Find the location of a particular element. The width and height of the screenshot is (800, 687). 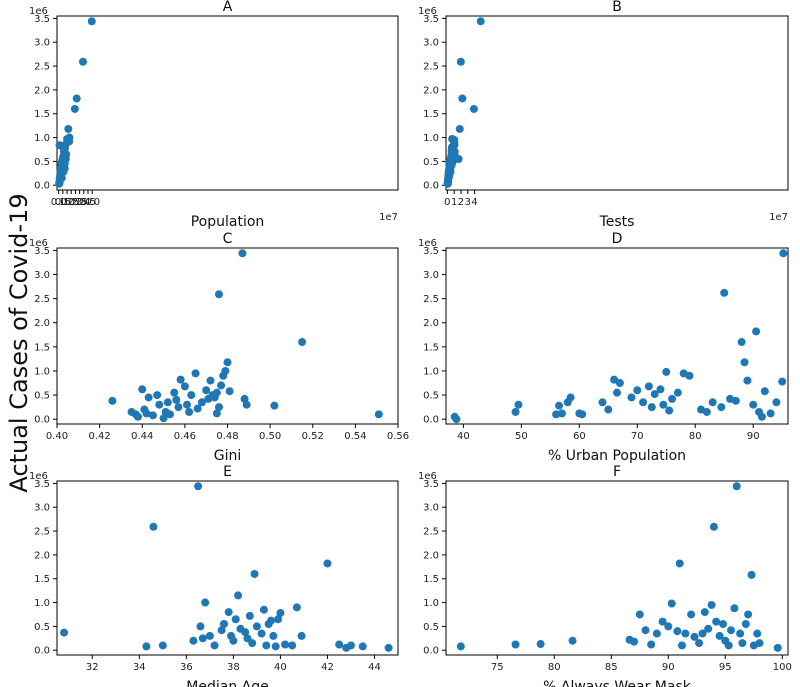

x-axis-label: Median Age is located at coordinates (227, 683).